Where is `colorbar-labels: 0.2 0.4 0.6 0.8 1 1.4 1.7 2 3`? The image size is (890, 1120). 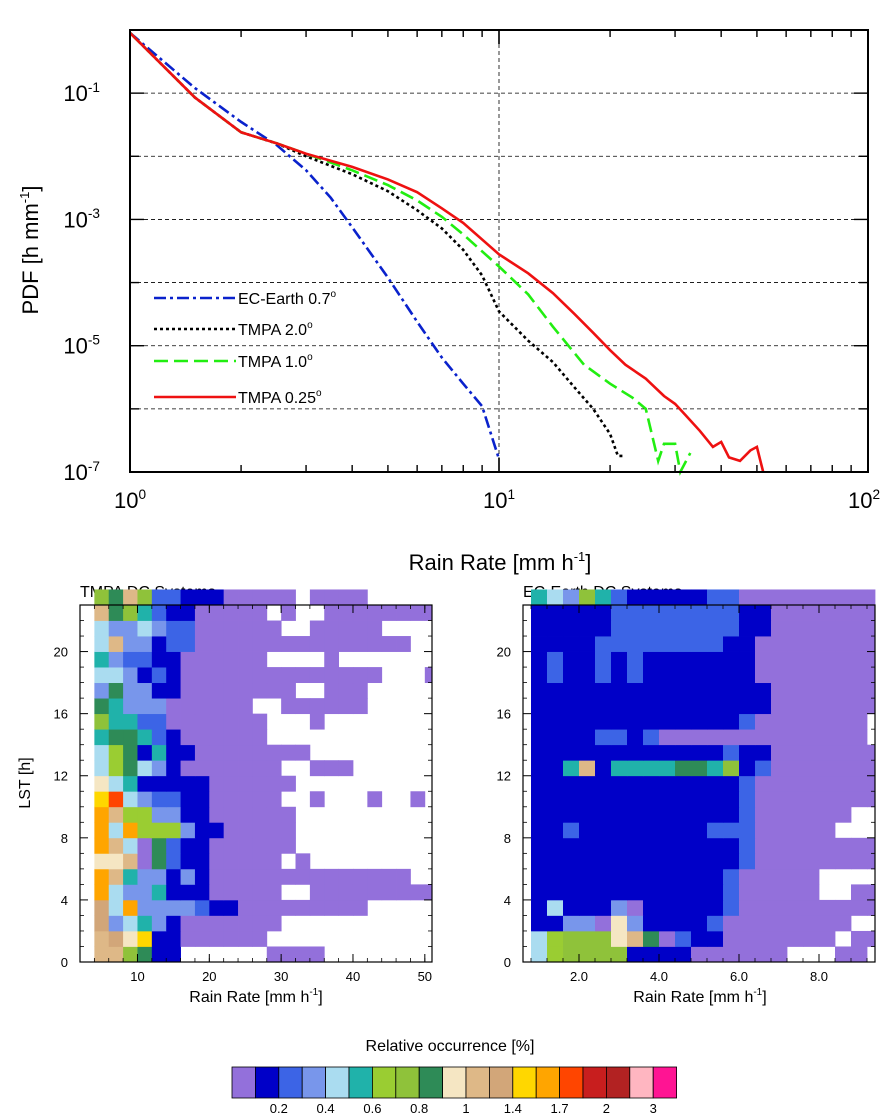
colorbar-labels: 0.2 0.4 0.6 0.8 1 1.4 1.7 2 3 is located at coordinates (463, 1108).